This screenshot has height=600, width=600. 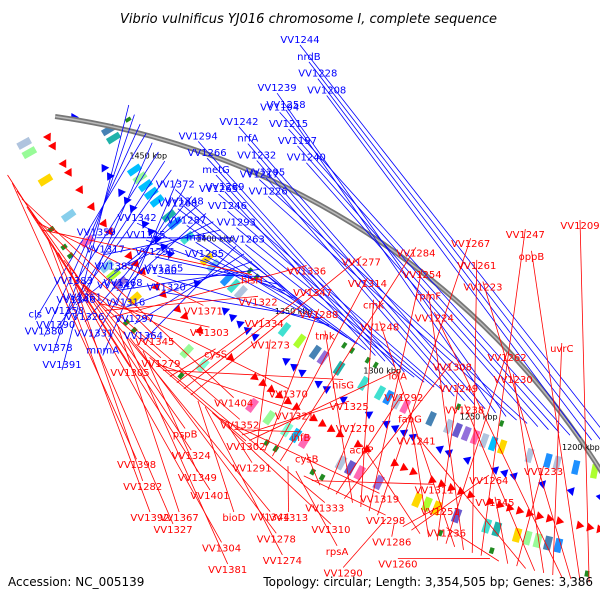 I want to click on gene-label: tmk, so click(x=325, y=337).